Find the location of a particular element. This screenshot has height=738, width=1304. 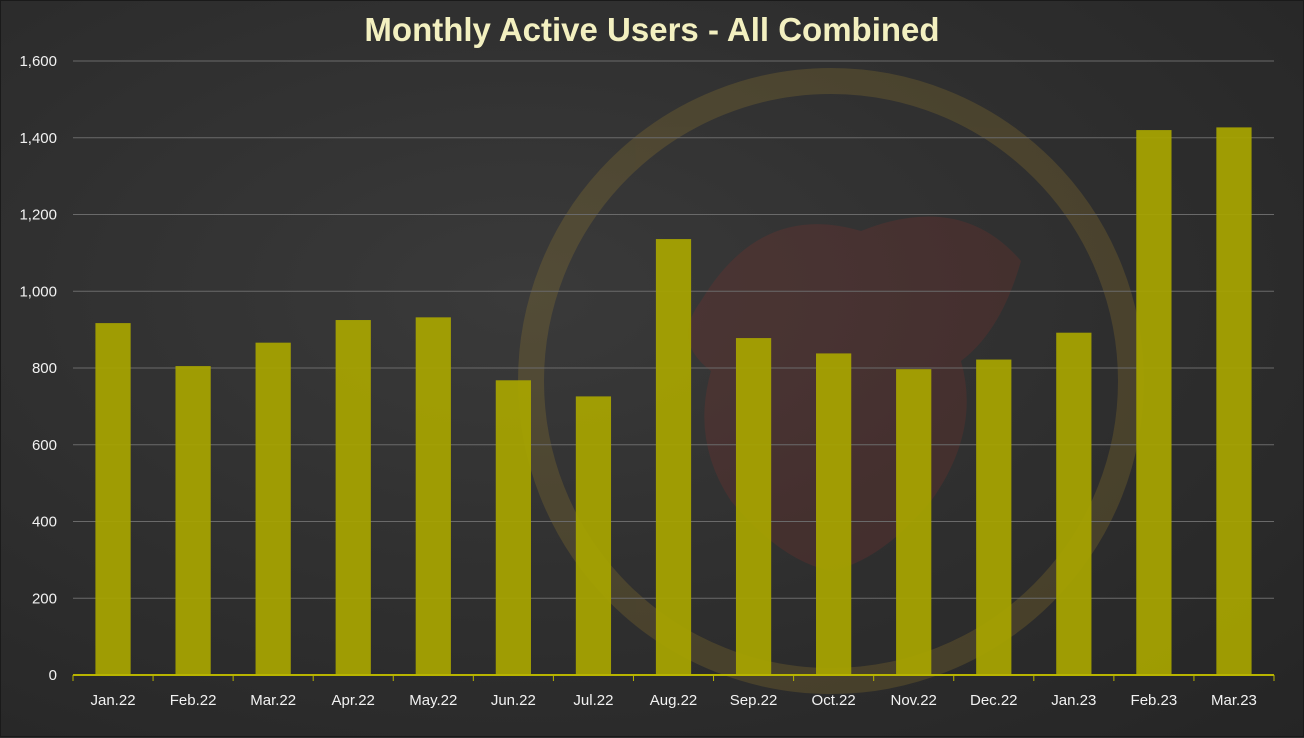

y-tick-label: 0 is located at coordinates (53, 675).